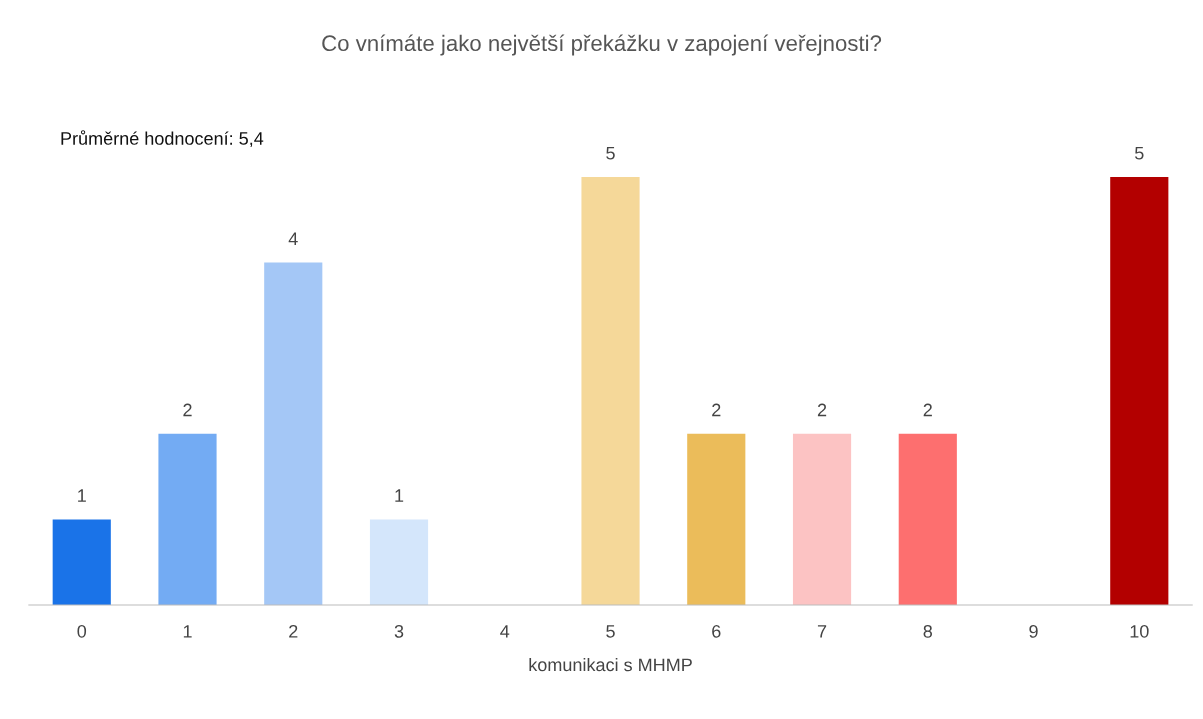  What do you see at coordinates (1139, 631) in the screenshot?
I see `x-tick-label: 10` at bounding box center [1139, 631].